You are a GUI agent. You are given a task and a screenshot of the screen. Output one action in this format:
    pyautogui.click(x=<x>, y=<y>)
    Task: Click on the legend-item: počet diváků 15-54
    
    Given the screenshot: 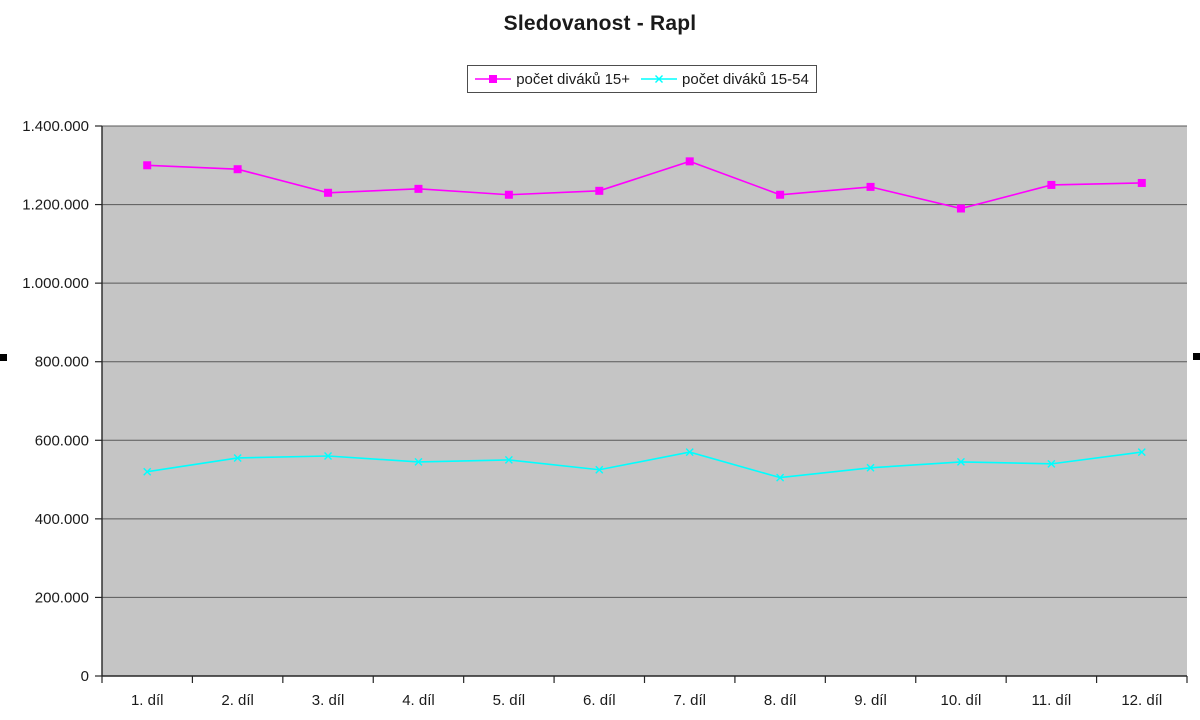 What is the action you would take?
    pyautogui.click(x=725, y=79)
    